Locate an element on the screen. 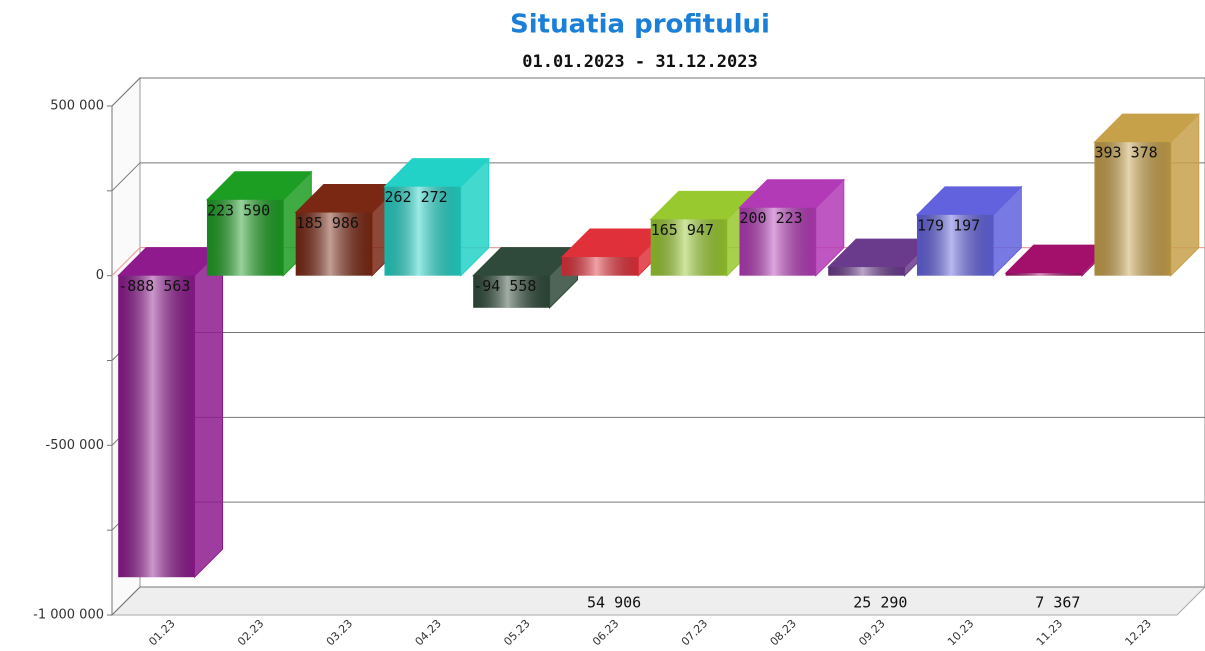 Image resolution: width=1205 pixels, height=651 pixels. value-label: -888 563 is located at coordinates (154, 286).